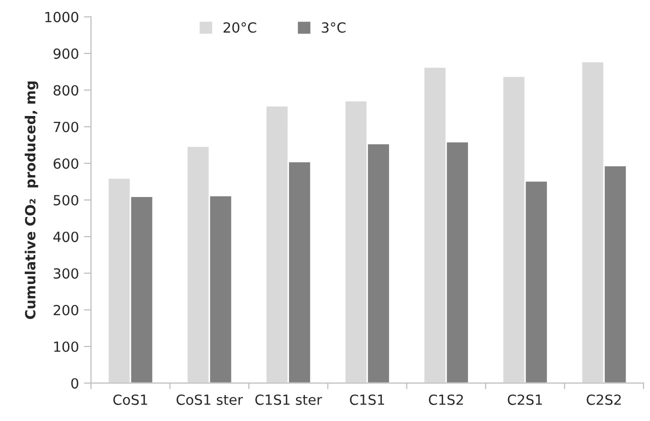 This screenshot has width=650, height=421. Describe the element at coordinates (31, 200) in the screenshot. I see `y-axis-title: Cumulative CO₂ produced, mg` at that location.